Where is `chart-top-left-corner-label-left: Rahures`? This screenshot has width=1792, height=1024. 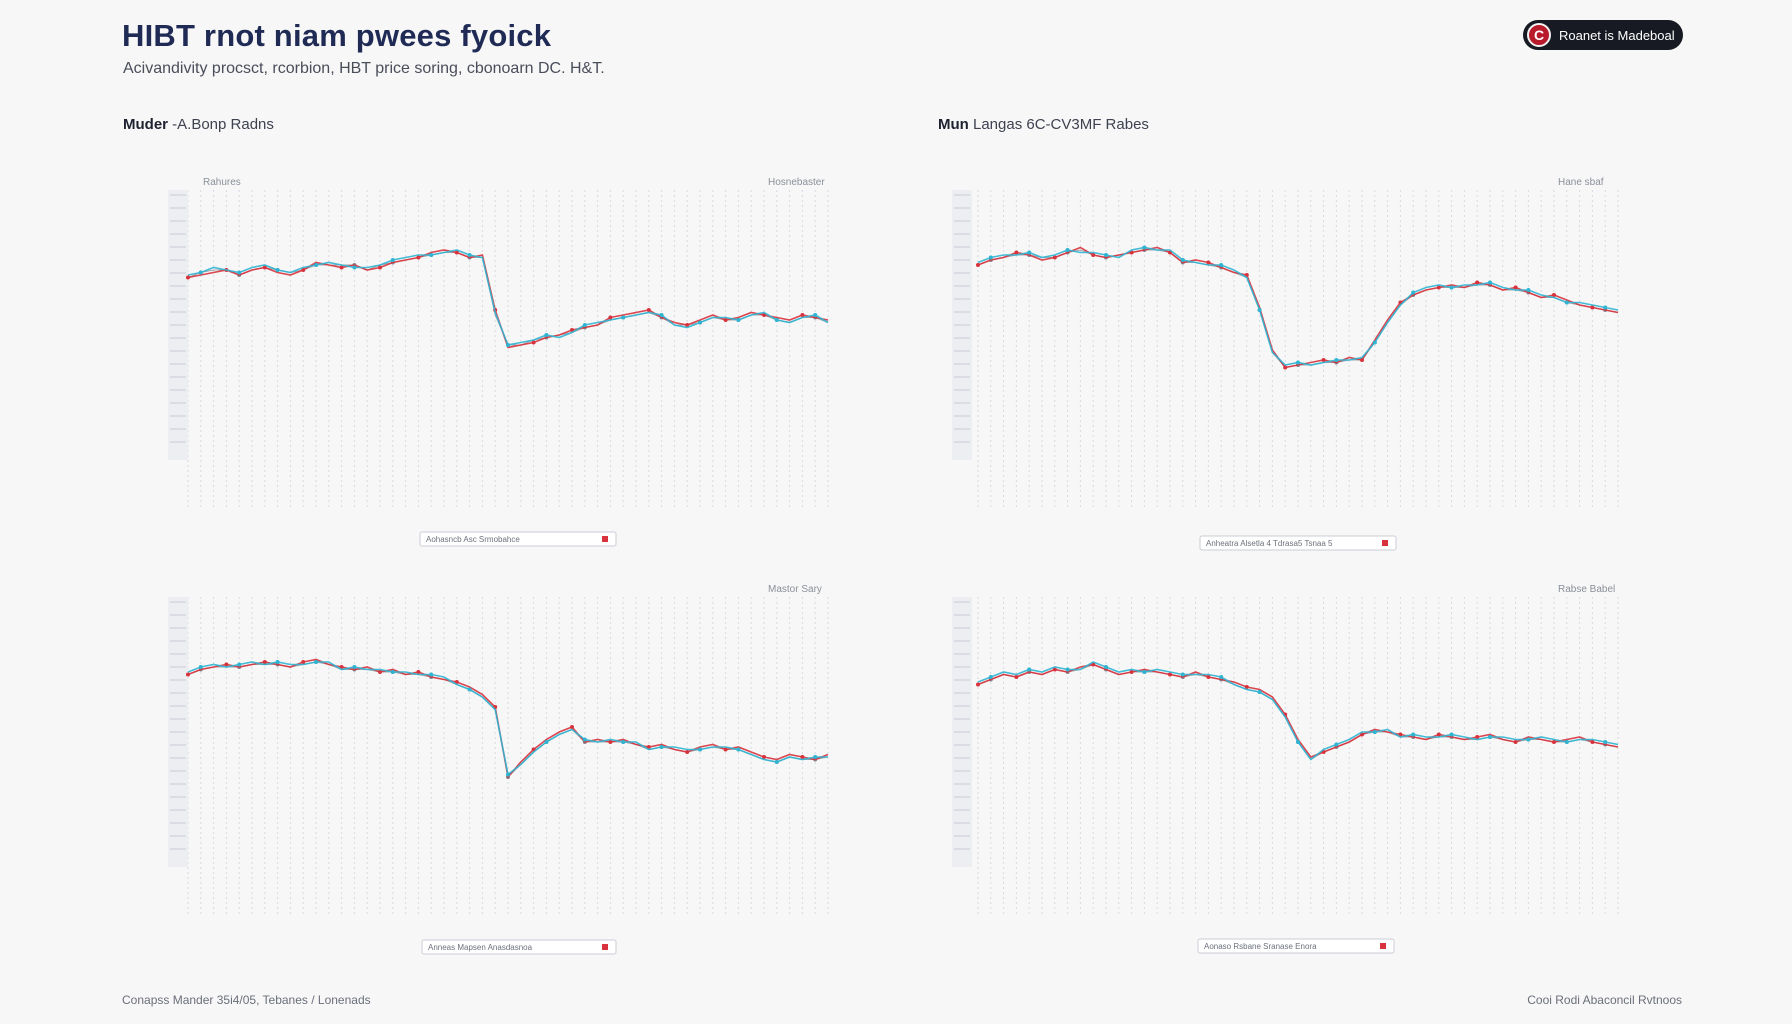 chart-top-left-corner-label-left: Rahures is located at coordinates (222, 182).